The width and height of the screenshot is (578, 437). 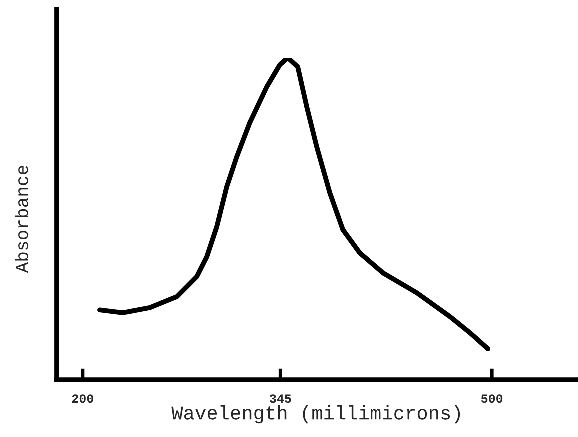 What do you see at coordinates (316, 415) in the screenshot?
I see `x-axis-title: Wavelength (millimicrons)` at bounding box center [316, 415].